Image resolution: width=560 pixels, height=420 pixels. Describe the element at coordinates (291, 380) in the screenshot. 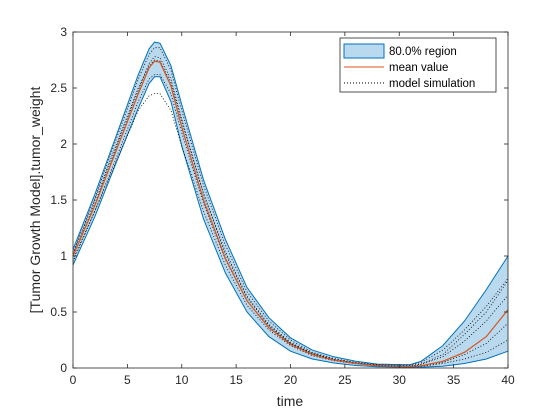

I see `x-tick-label: 20` at that location.